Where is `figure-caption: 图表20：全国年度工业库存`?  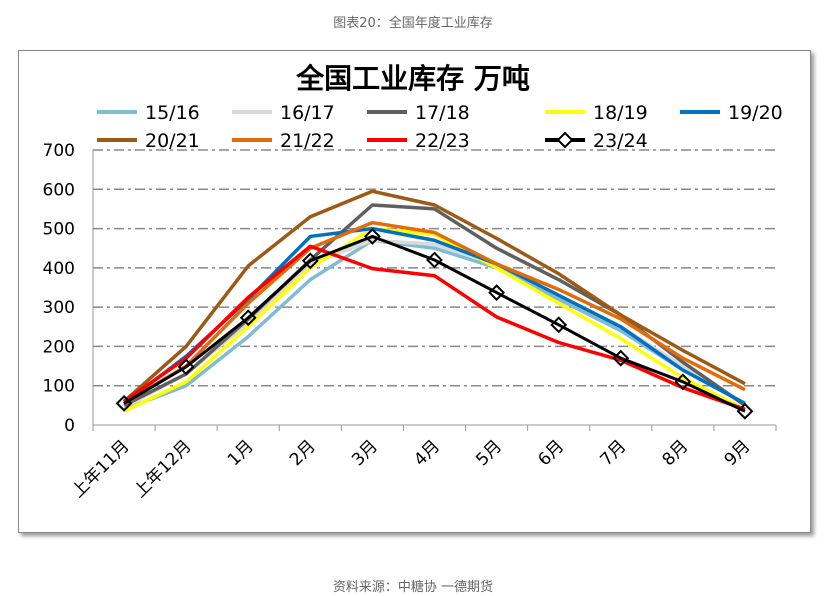
figure-caption: 图表20：全国年度工业库存 is located at coordinates (413, 23).